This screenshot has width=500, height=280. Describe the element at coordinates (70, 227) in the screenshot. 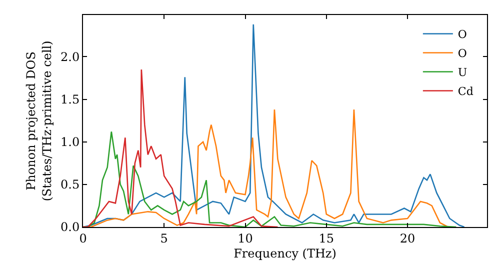

I see `y-tick-label: 0.0` at that location.